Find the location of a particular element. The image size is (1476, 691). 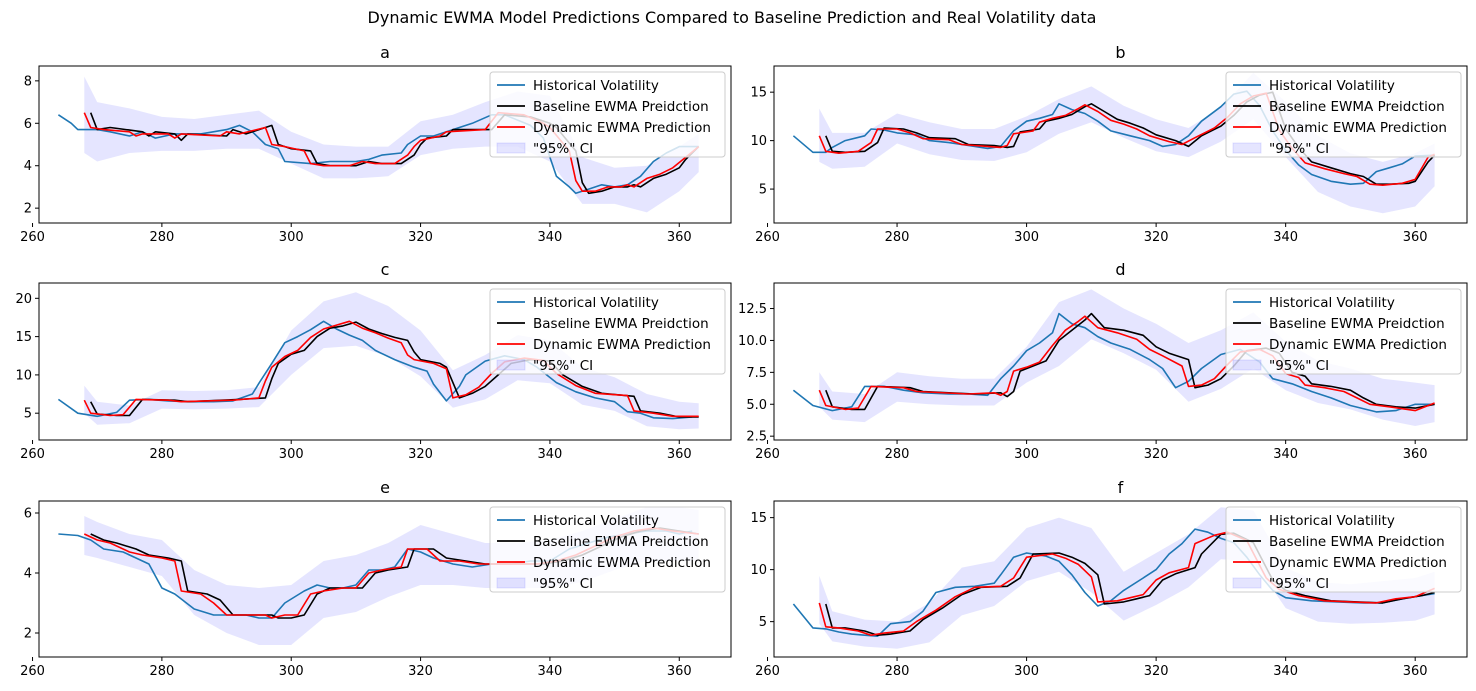

panel-title: b is located at coordinates (1120, 52).